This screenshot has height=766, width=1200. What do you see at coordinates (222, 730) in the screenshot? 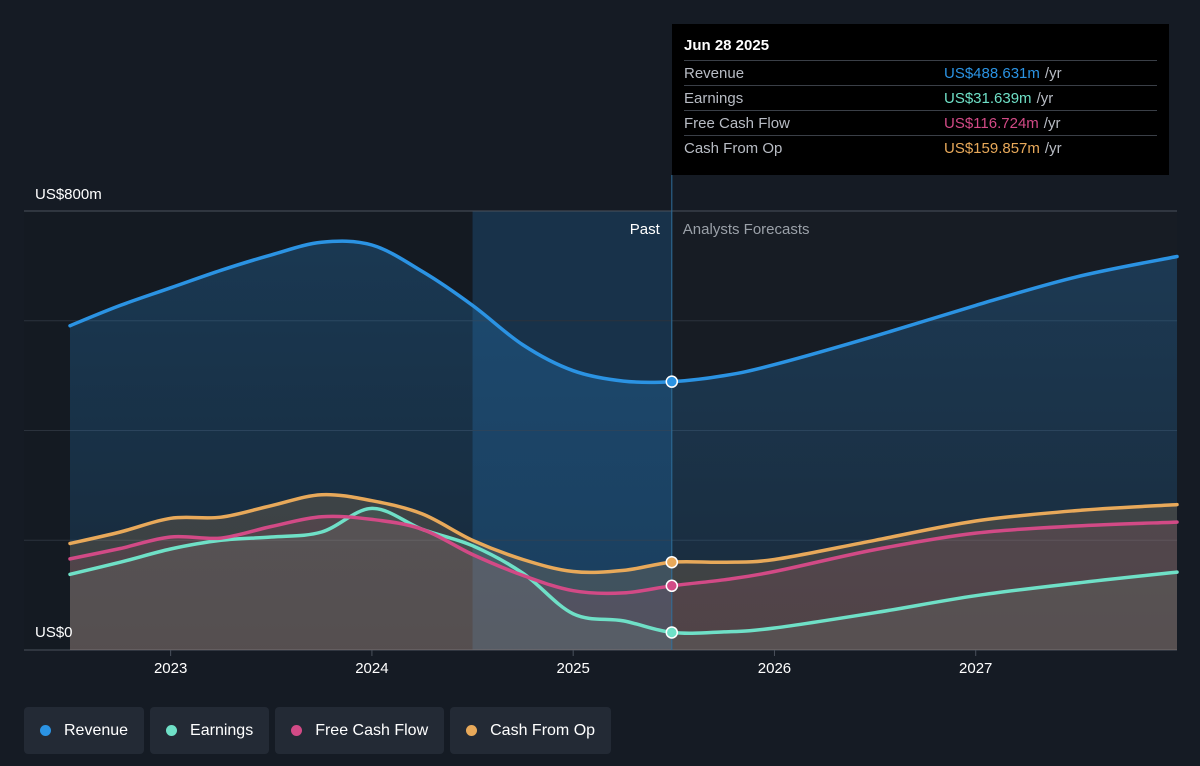
I see `legend-label: Earnings` at bounding box center [222, 730].